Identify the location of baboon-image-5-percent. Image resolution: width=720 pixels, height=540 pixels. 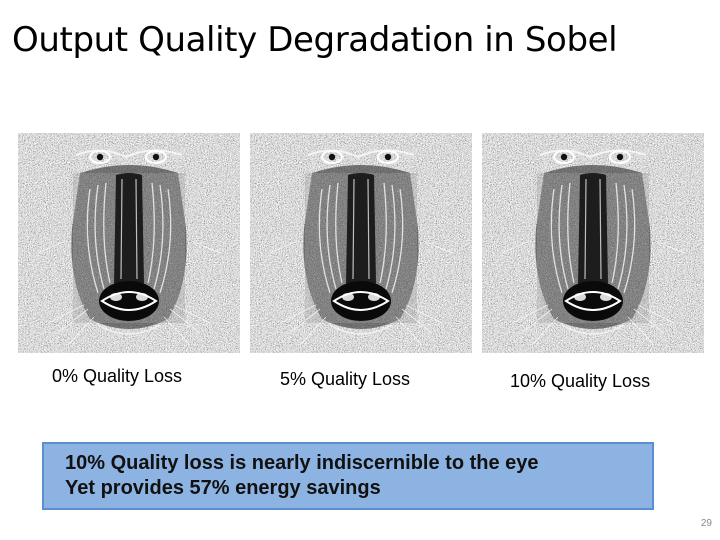
(361, 243).